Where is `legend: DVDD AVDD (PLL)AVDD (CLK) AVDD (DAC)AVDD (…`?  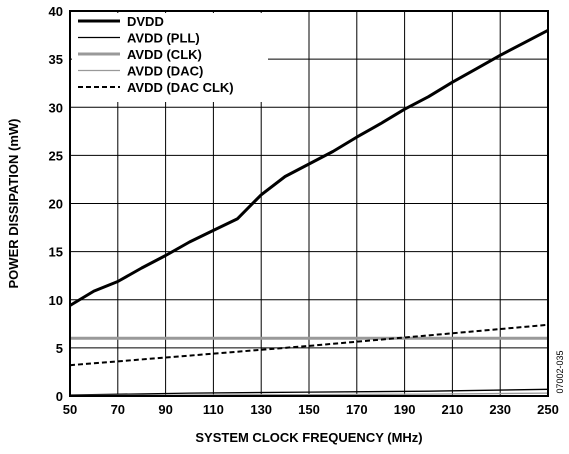 legend: DVDD AVDD (PLL)AVDD (CLK) AVDD (DAC)AVDD (… is located at coordinates (170, 57).